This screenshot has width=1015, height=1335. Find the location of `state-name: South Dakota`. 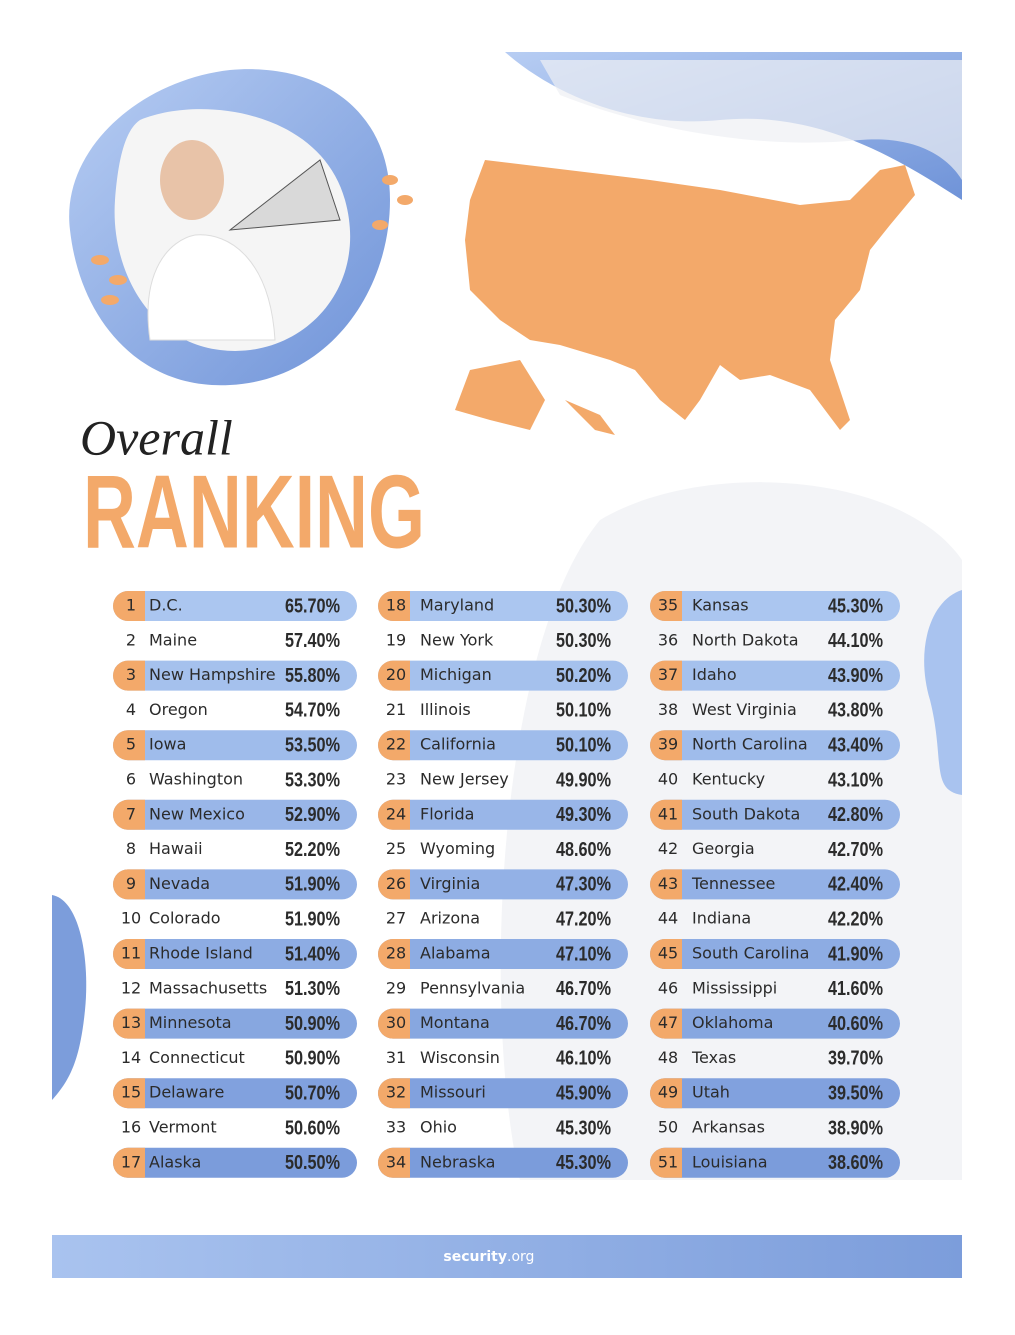

state-name: South Dakota is located at coordinates (746, 813).